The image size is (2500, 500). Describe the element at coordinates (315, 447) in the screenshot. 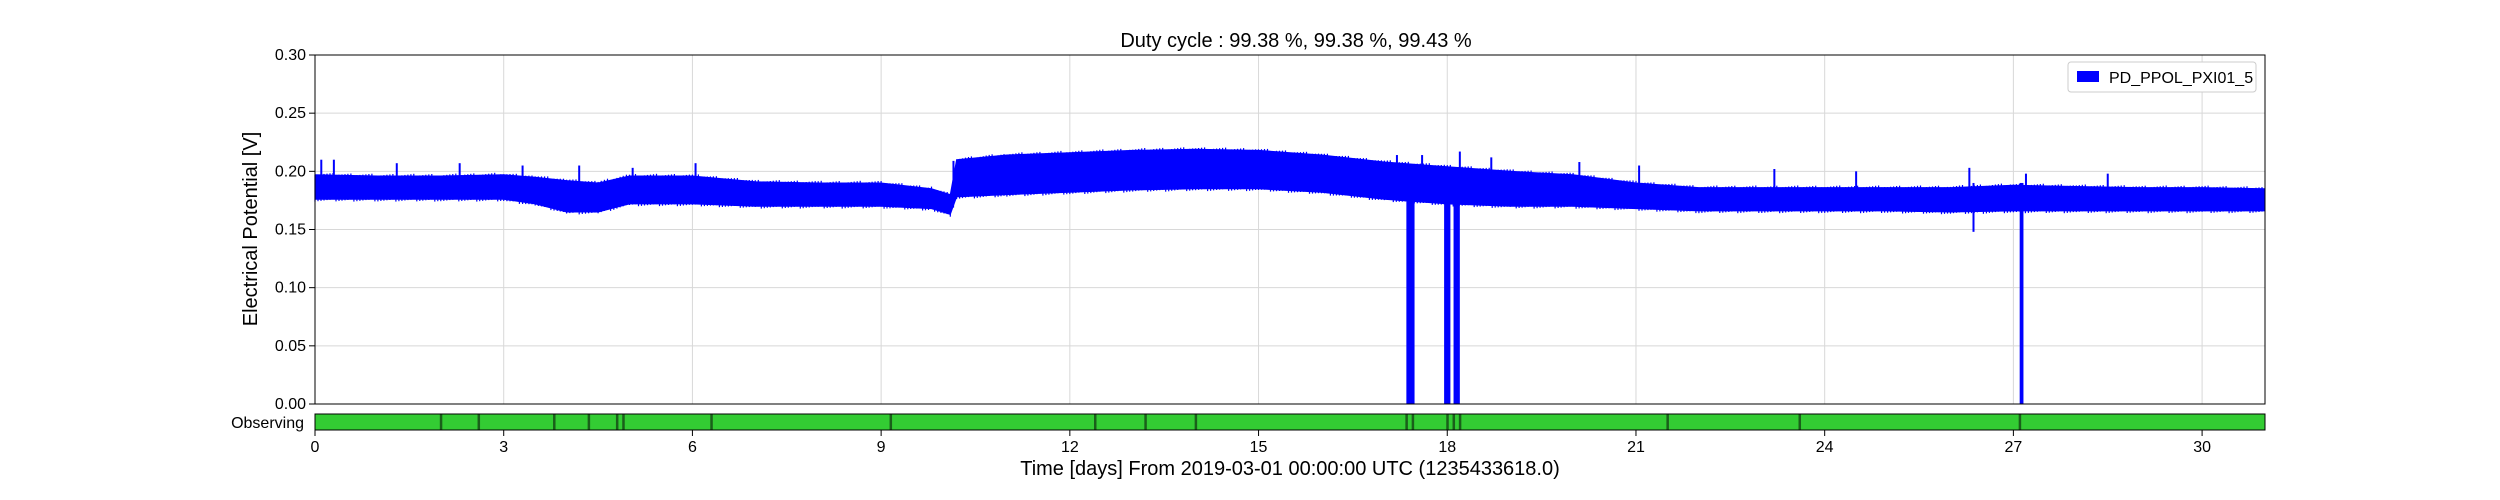

I see `x-tick-label: 0` at that location.